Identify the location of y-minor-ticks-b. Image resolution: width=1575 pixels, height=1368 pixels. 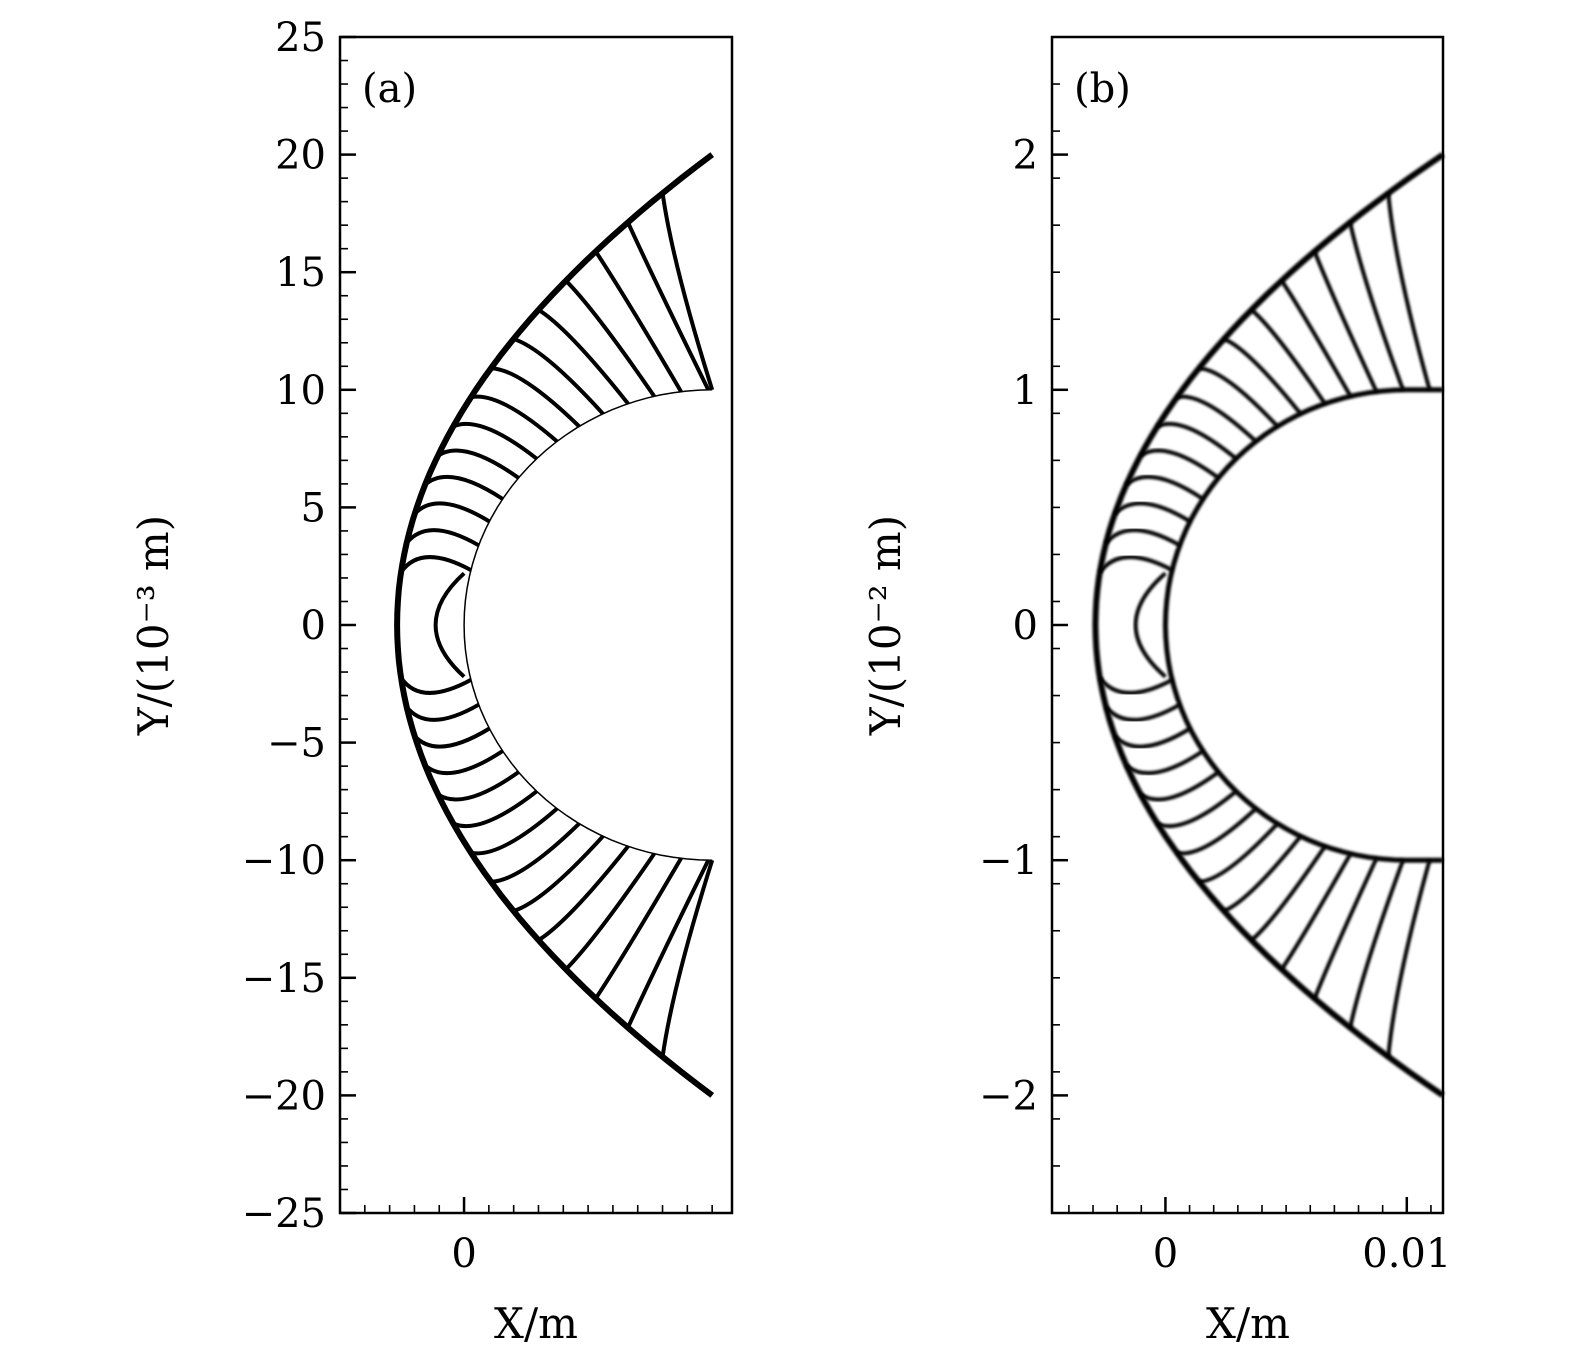
(1056, 625).